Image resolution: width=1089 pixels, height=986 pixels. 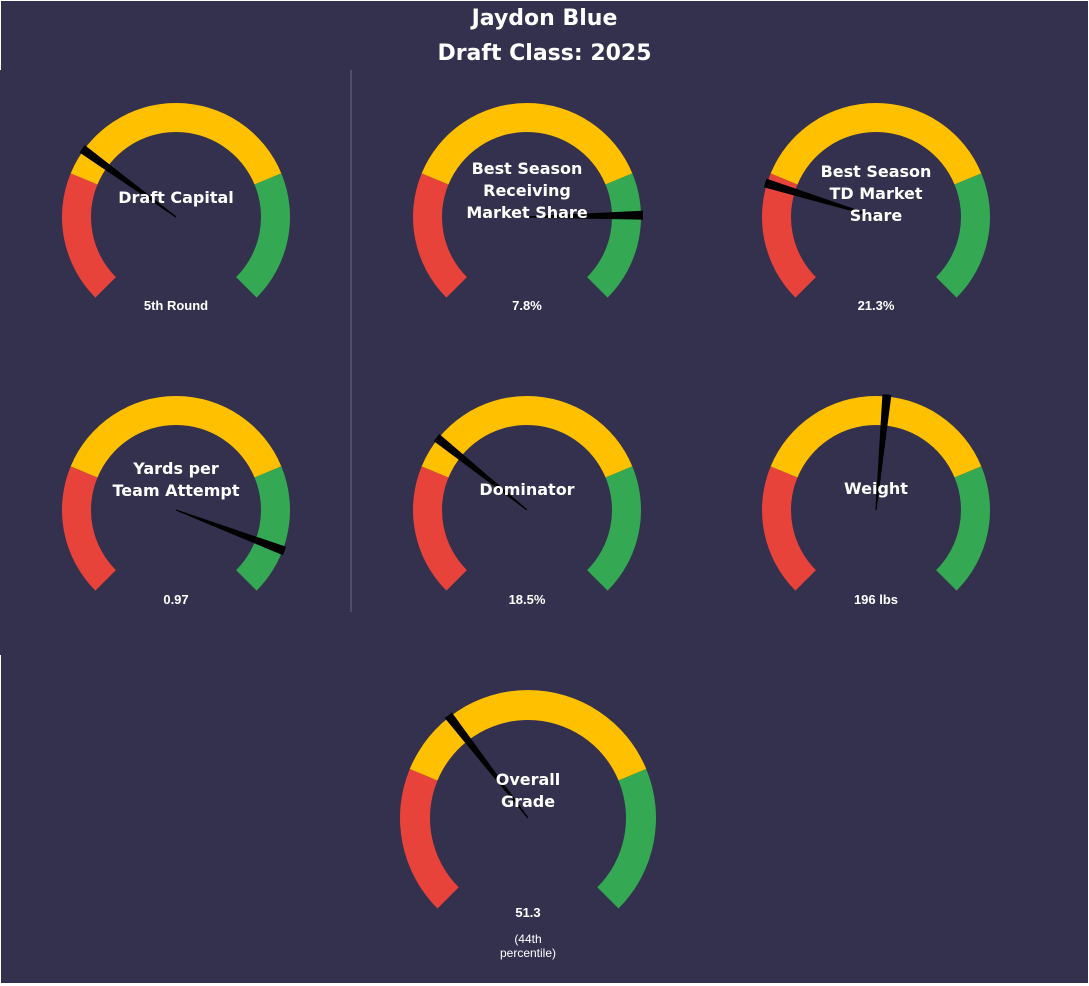 I want to click on weight-gauge, so click(x=876, y=492).